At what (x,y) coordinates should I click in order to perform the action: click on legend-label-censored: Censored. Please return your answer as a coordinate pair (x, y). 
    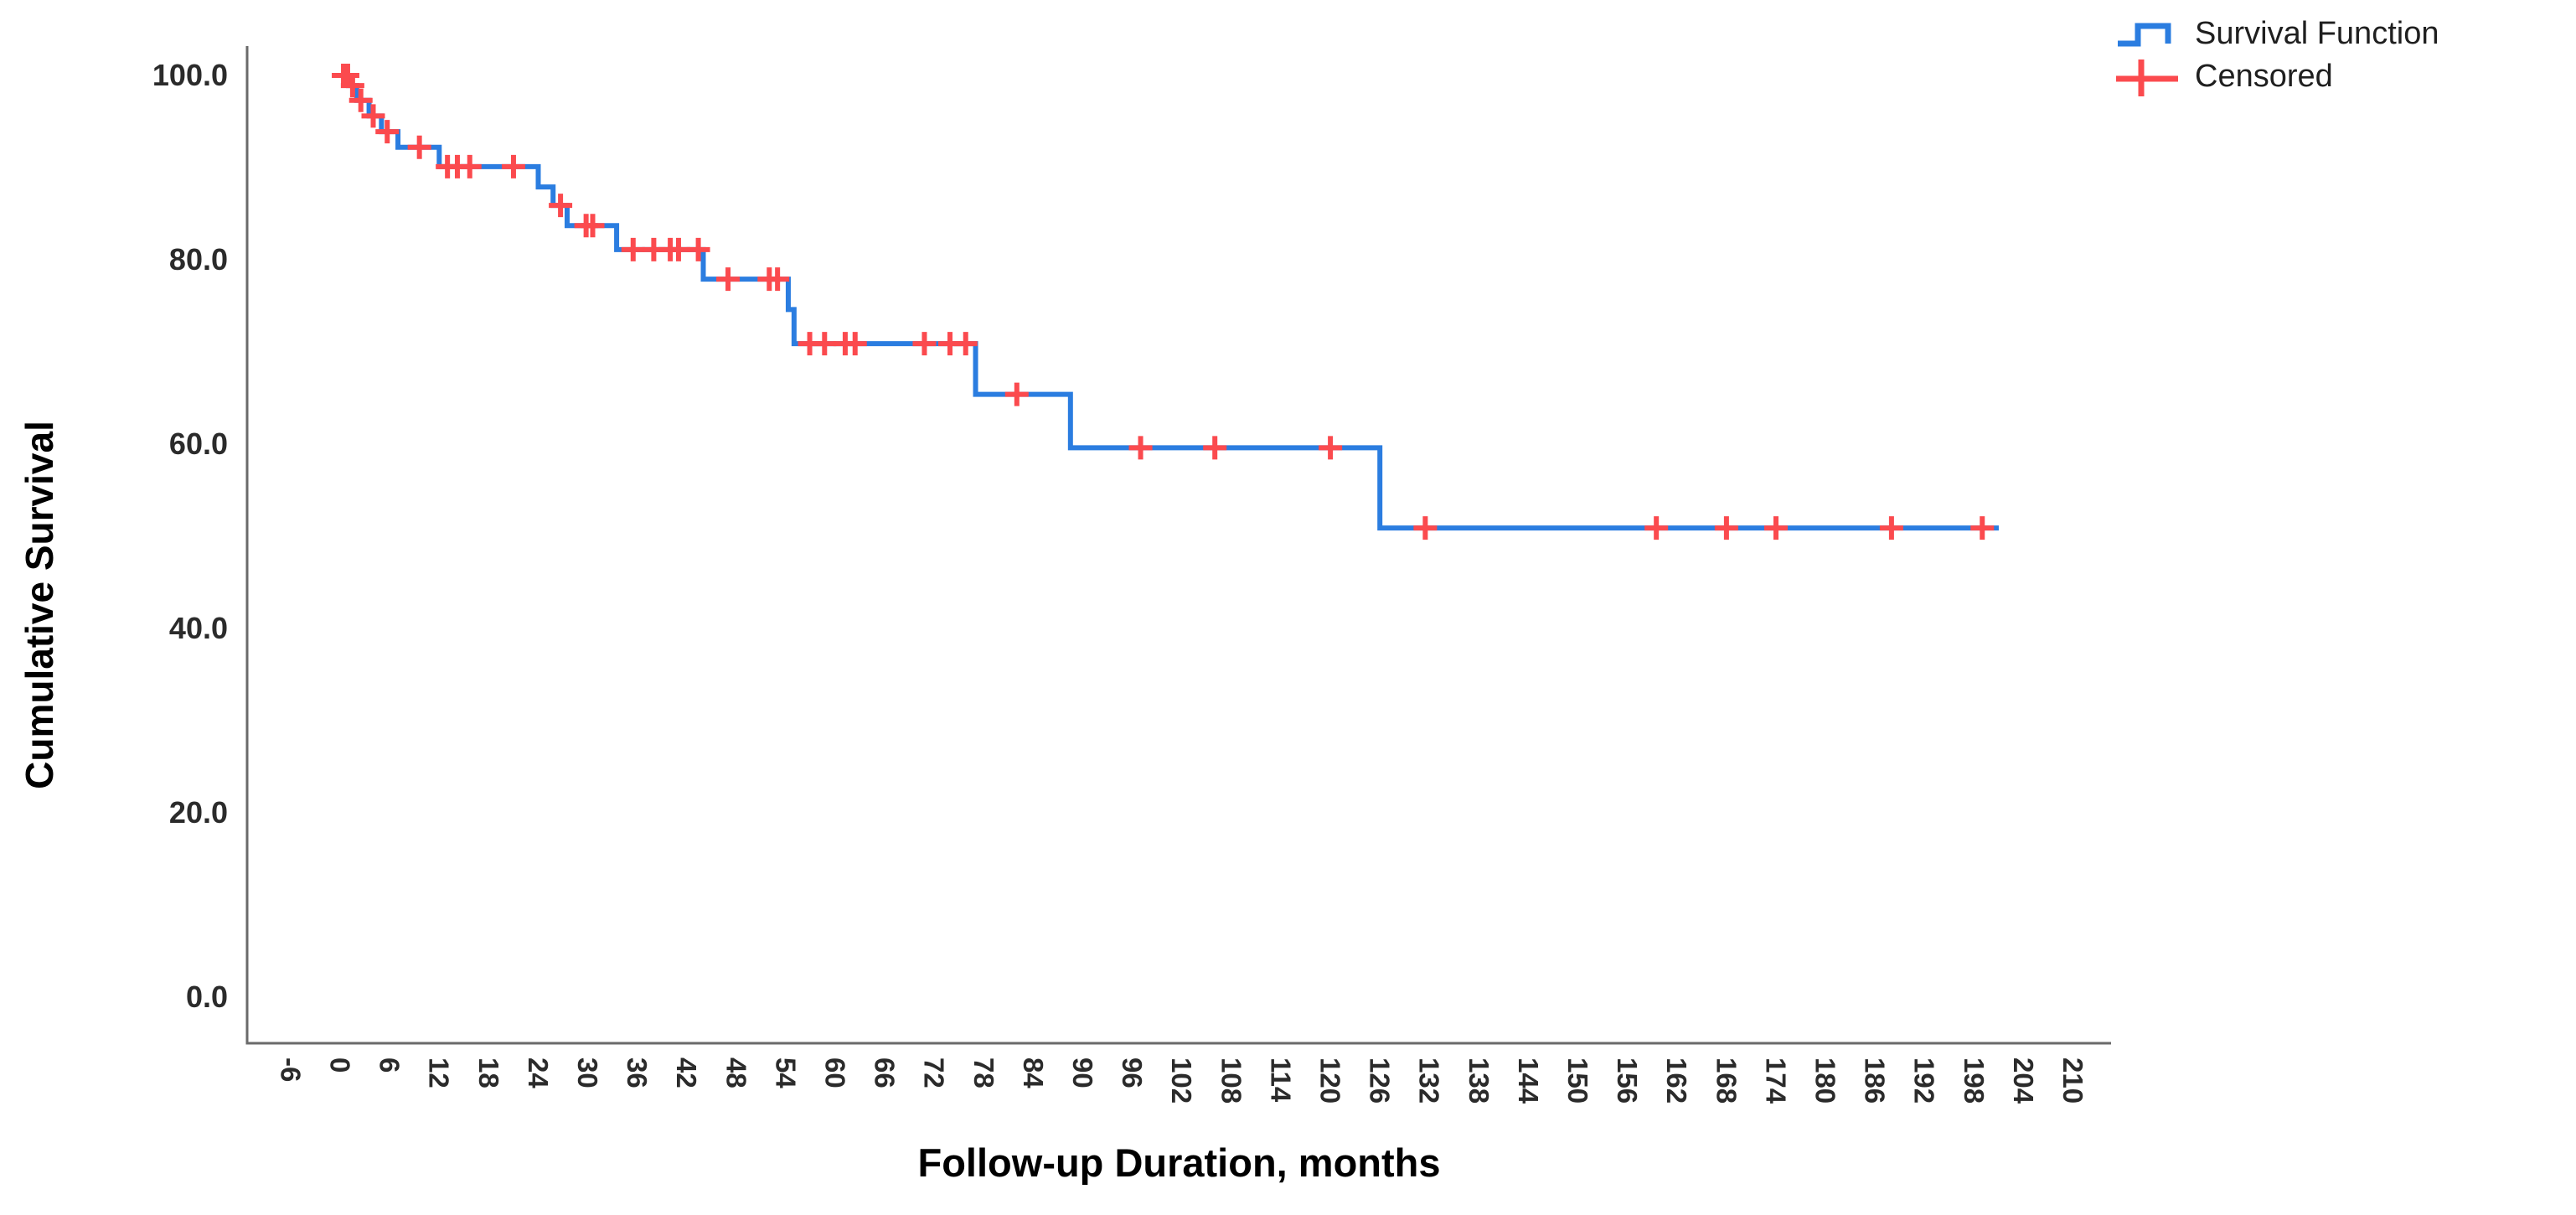
    Looking at the image, I should click on (2264, 76).